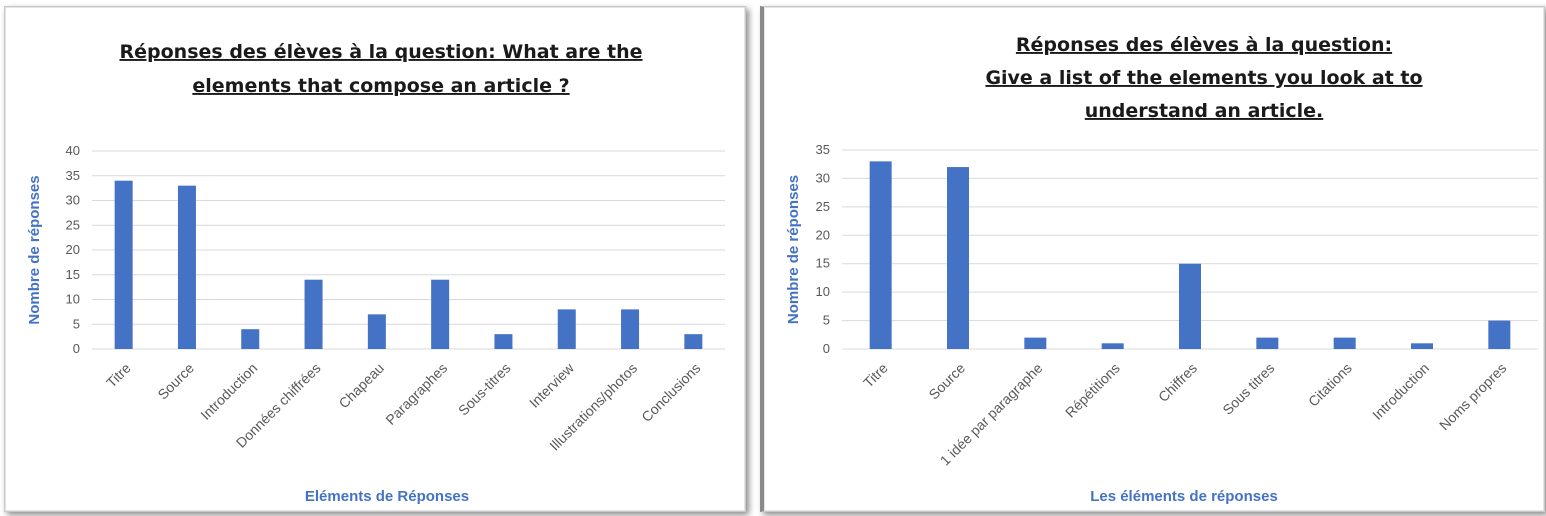 This screenshot has height=516, width=1546. What do you see at coordinates (416, 394) in the screenshot?
I see `x-category-label: Paragraphes` at bounding box center [416, 394].